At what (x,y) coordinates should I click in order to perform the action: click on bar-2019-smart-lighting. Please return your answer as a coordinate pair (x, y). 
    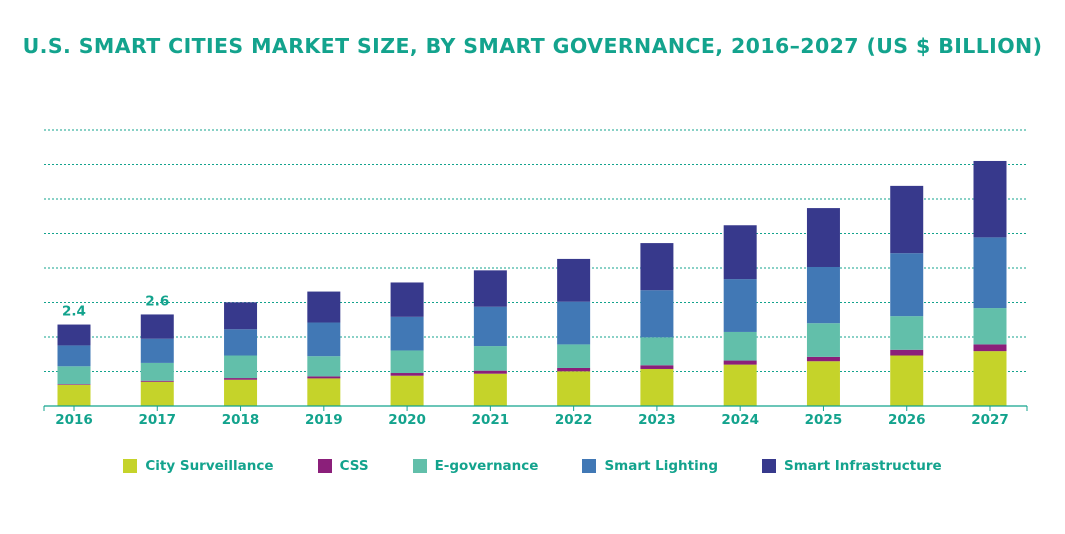
    Looking at the image, I should click on (324, 339).